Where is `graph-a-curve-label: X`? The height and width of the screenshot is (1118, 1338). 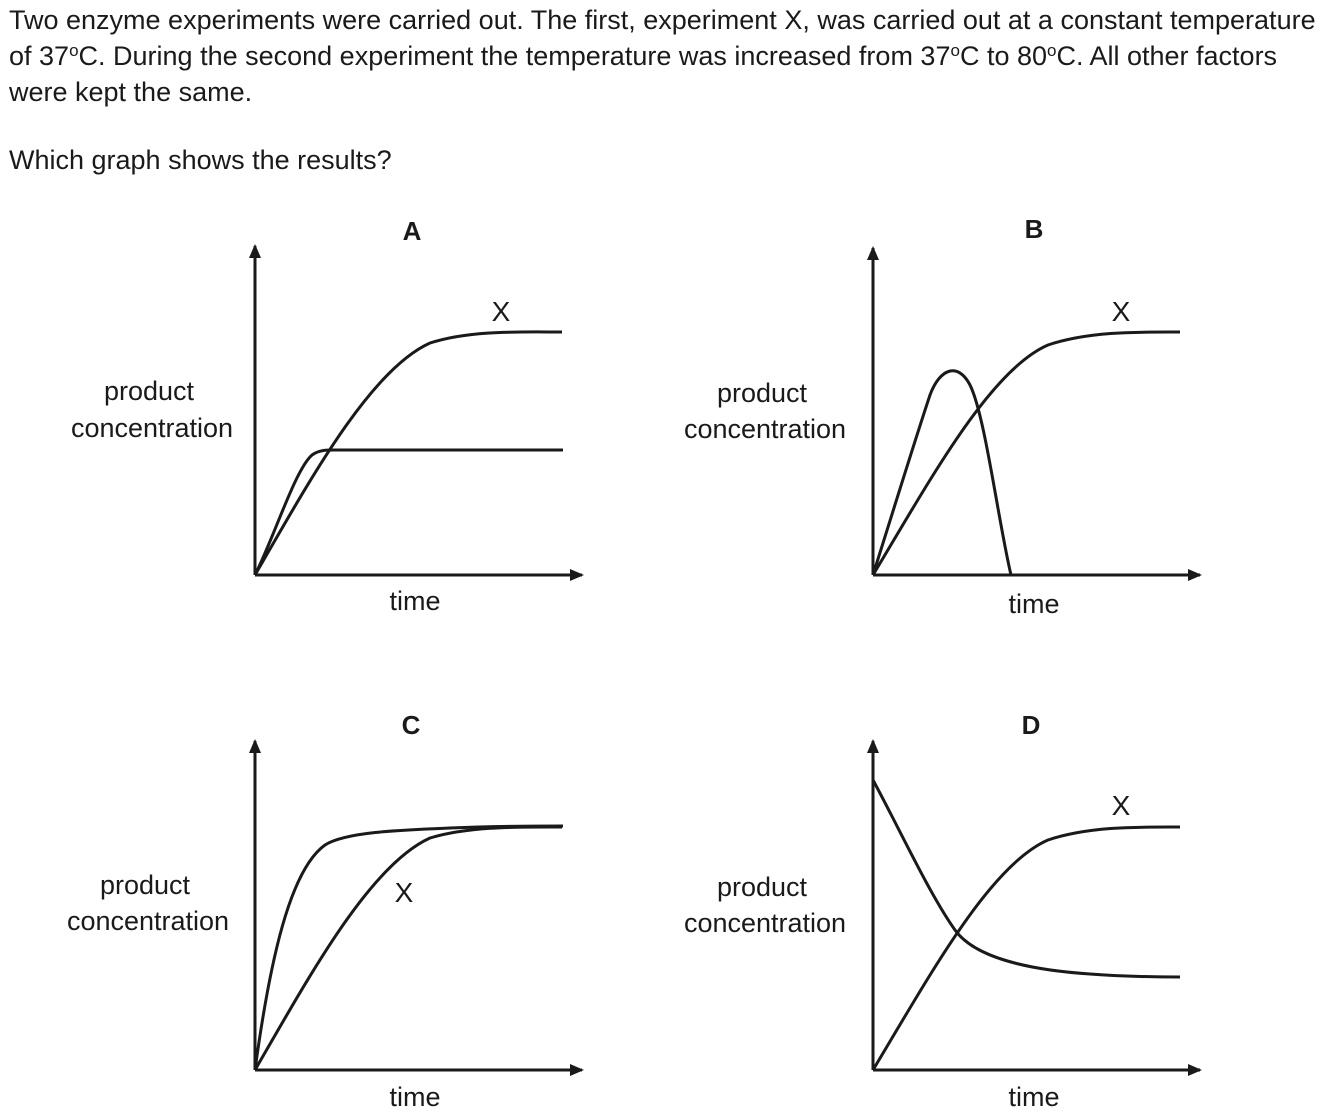 graph-a-curve-label: X is located at coordinates (501, 311).